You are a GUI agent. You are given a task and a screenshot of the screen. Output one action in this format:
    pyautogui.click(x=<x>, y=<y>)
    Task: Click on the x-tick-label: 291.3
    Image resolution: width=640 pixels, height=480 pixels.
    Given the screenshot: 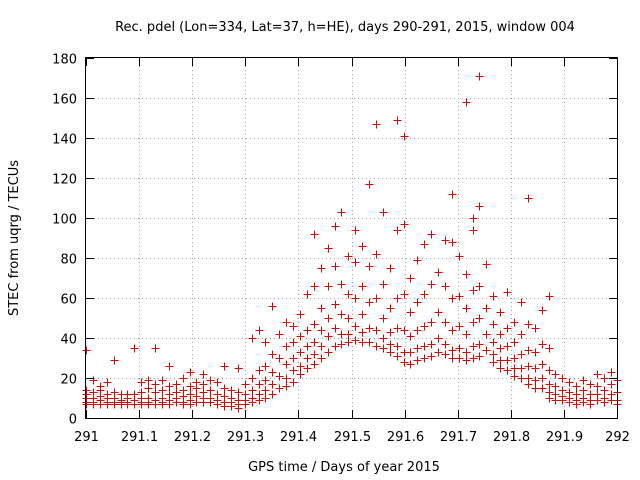 What is the action you would take?
    pyautogui.click(x=245, y=437)
    